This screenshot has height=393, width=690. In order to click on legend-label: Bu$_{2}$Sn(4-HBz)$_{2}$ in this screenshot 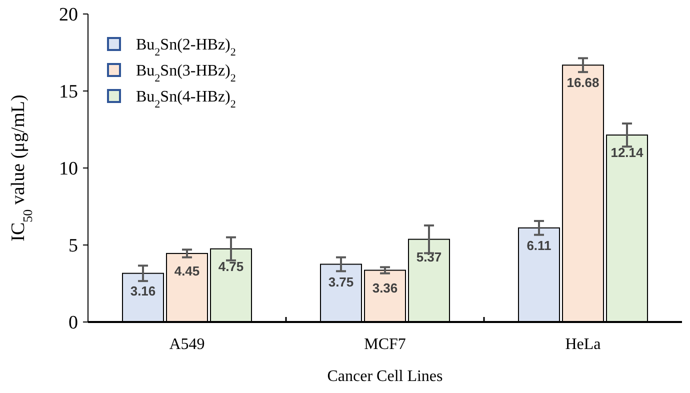, I will do `click(186, 99)`.